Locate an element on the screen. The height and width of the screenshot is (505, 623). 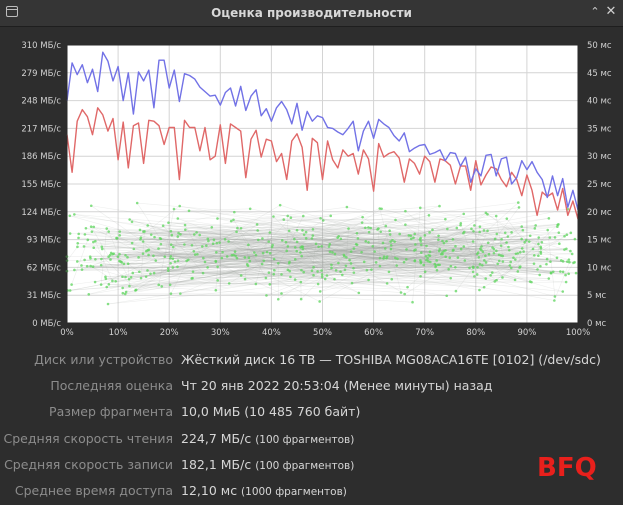
y-left-tick-label: 186 МБ/с is located at coordinates (41, 157).